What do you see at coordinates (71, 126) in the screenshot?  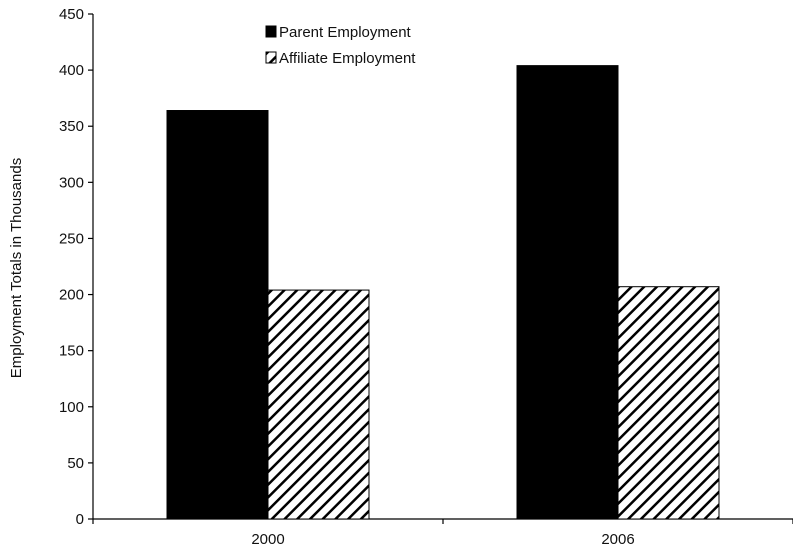 I see `y-tick-label: 350` at bounding box center [71, 126].